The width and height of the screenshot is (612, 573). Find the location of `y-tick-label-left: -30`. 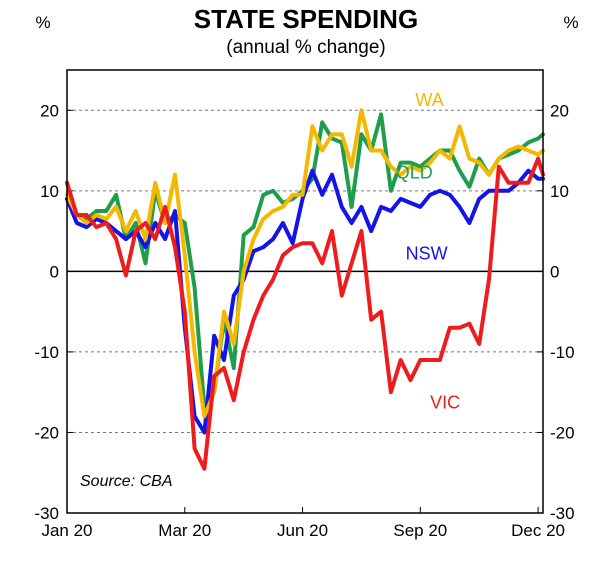

y-tick-label-left: -30 is located at coordinates (46, 513).